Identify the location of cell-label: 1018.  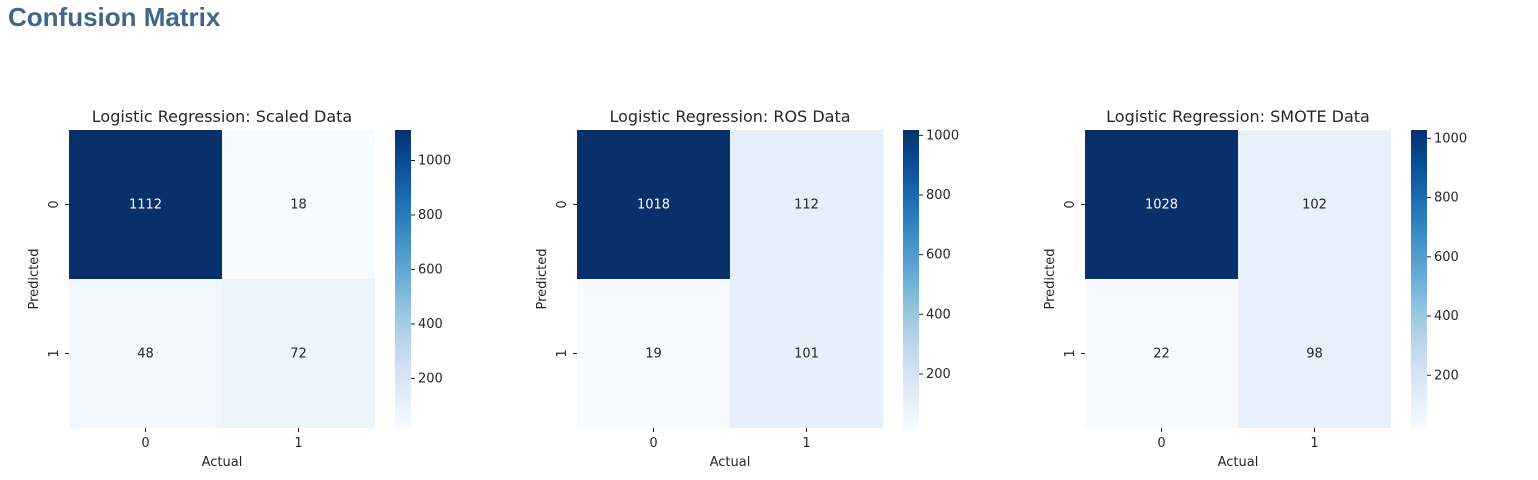
(653, 205).